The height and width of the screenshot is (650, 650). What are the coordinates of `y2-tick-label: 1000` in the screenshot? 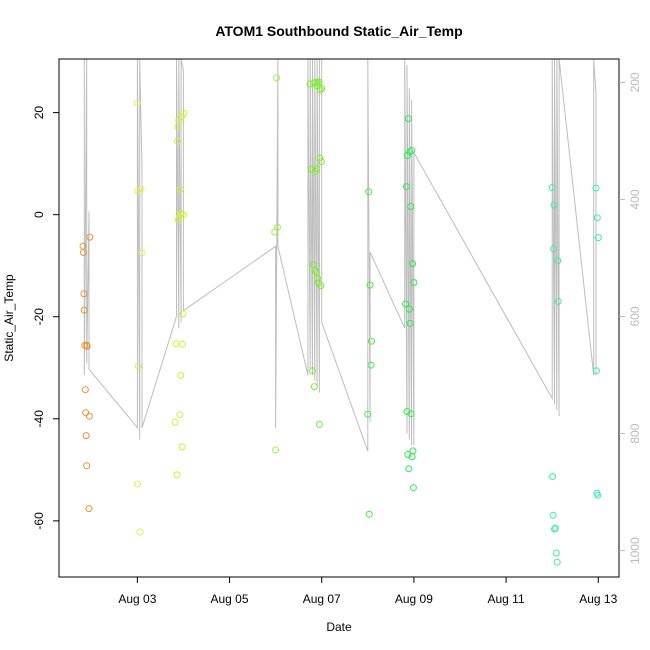 It's located at (635, 550).